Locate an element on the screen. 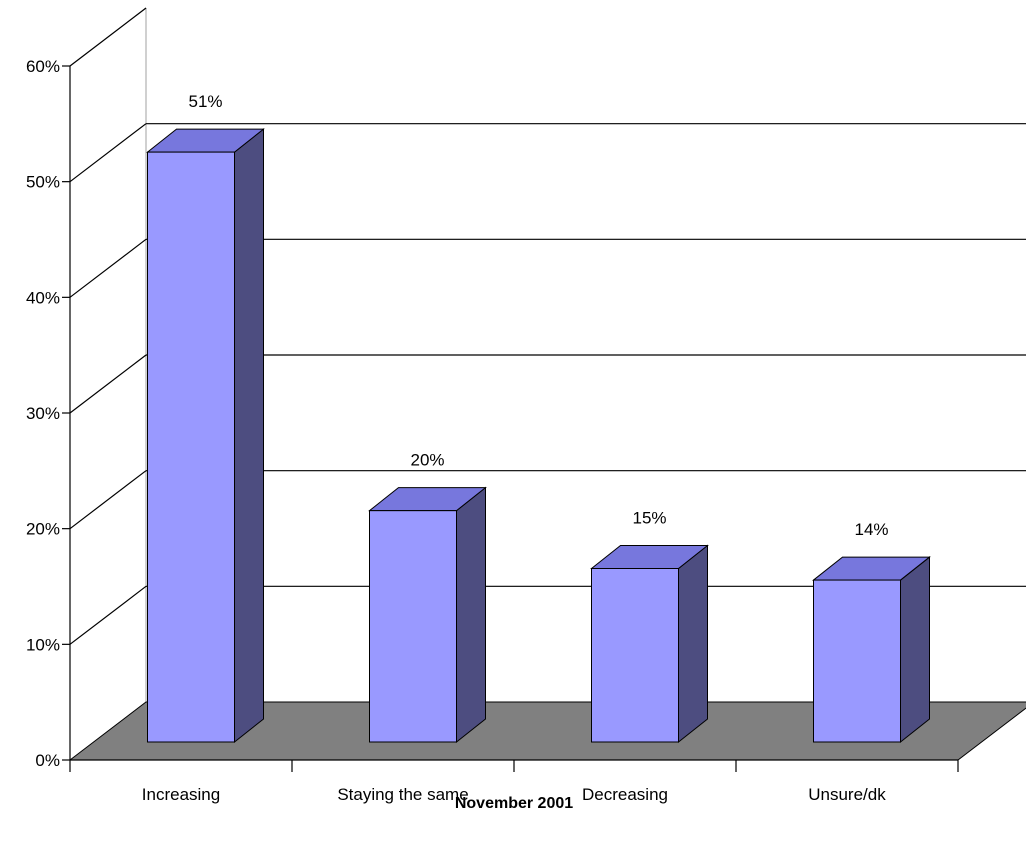 The image size is (1026, 842). y-tick-label-1: 10% is located at coordinates (43, 644).